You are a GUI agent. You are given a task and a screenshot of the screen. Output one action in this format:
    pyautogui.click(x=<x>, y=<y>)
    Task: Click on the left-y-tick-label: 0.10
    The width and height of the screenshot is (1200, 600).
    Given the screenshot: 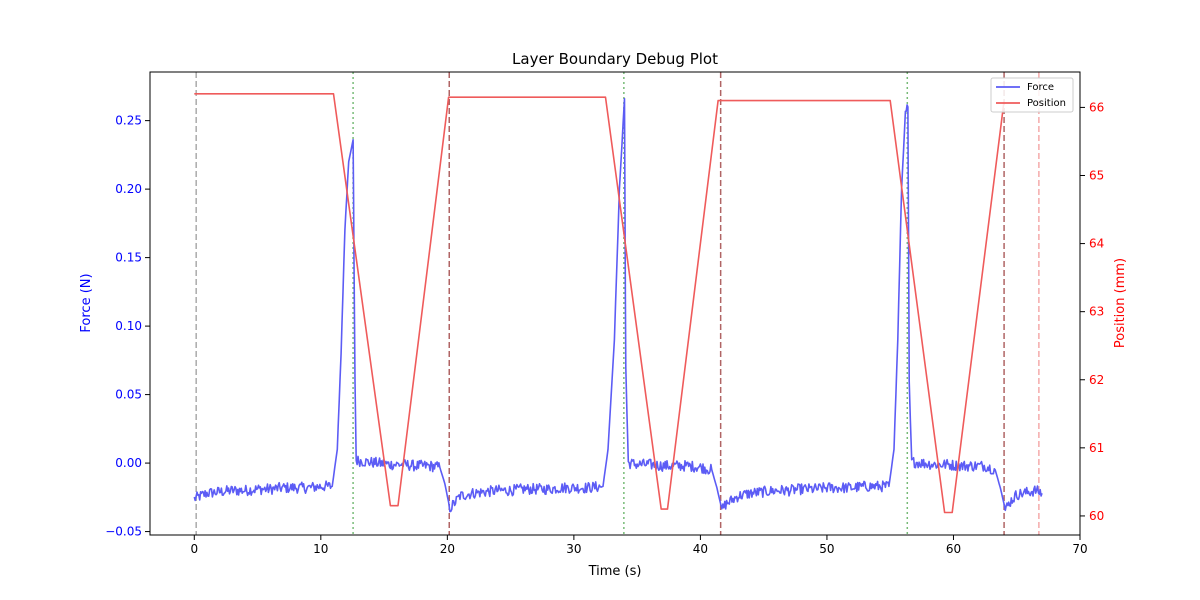 What is the action you would take?
    pyautogui.click(x=128, y=326)
    